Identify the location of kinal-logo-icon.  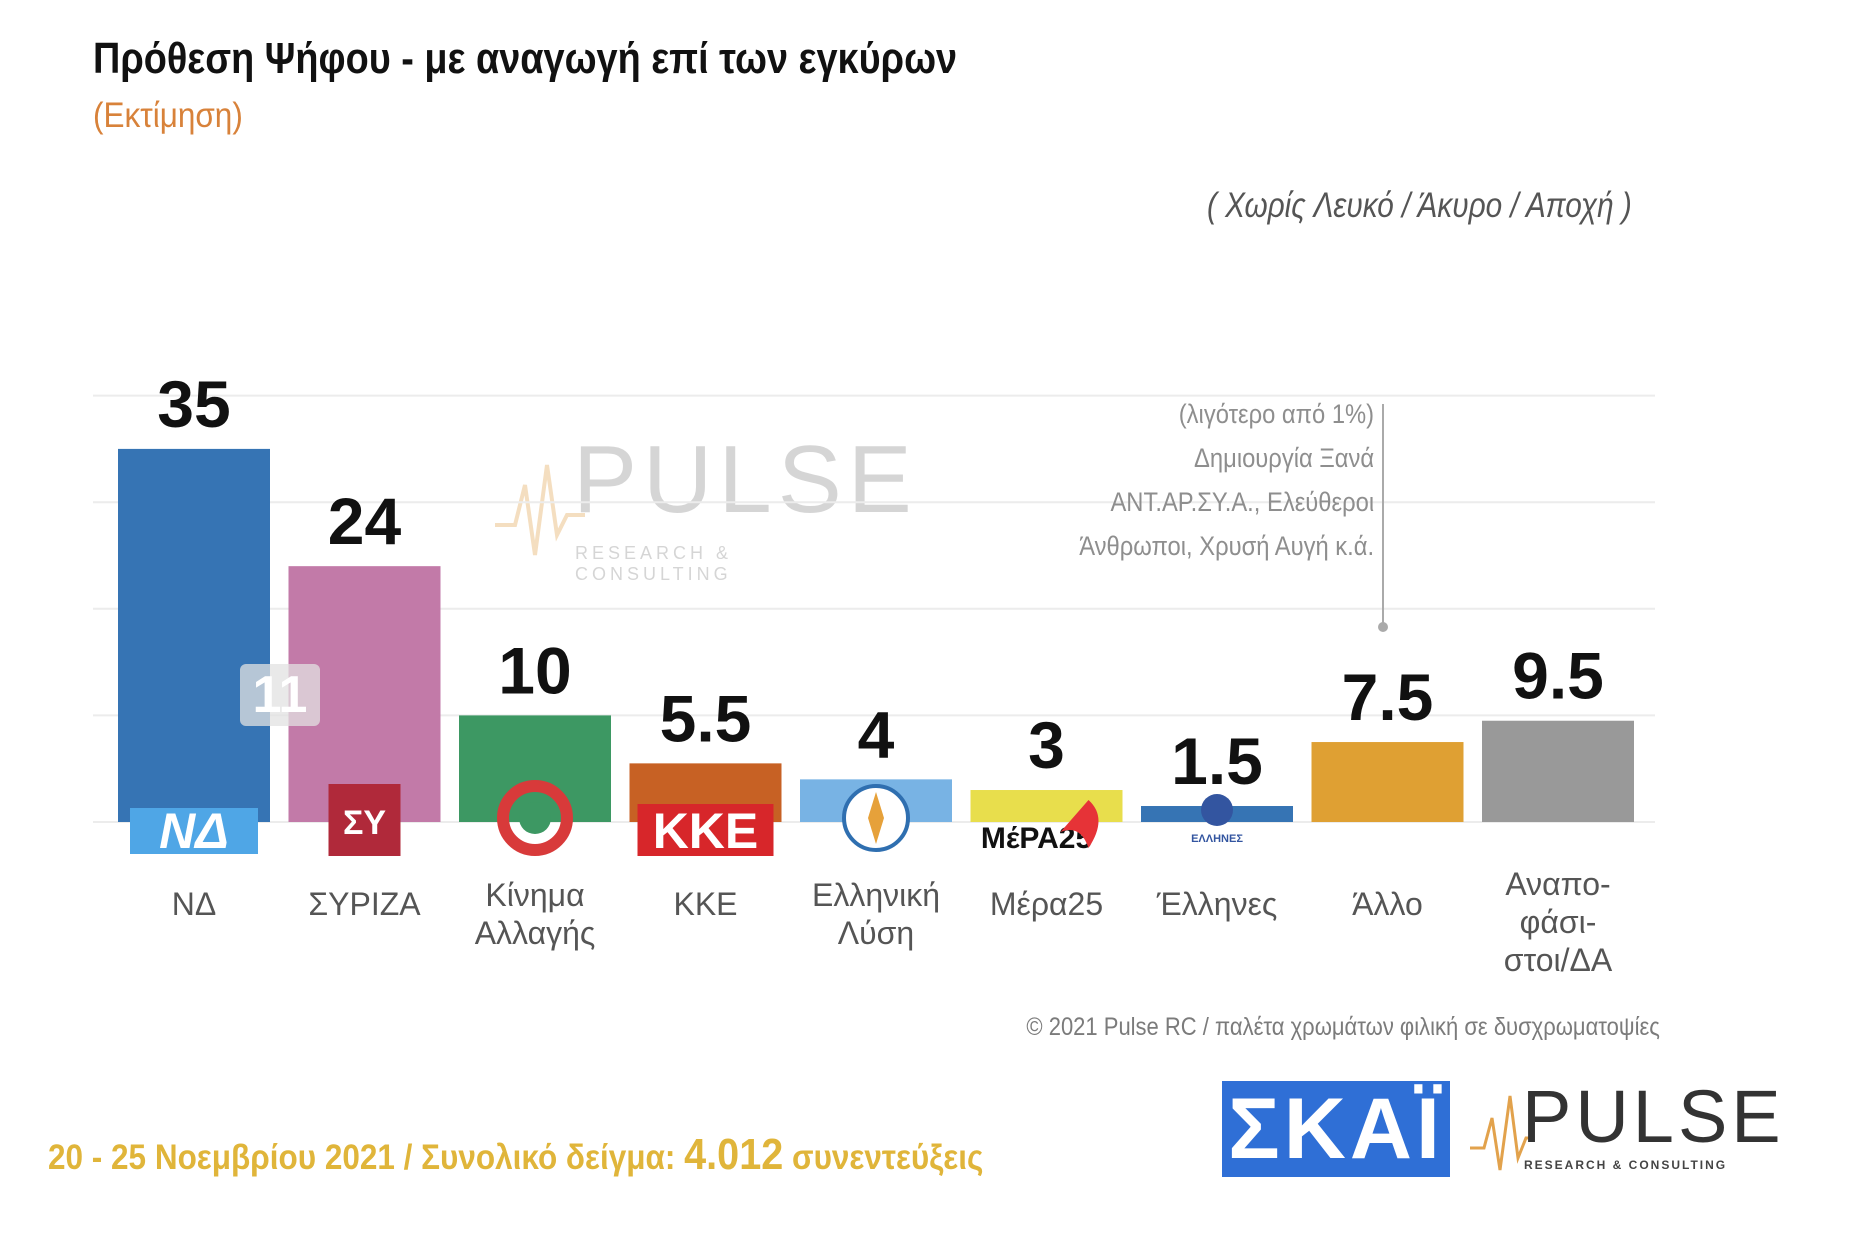
(535, 818).